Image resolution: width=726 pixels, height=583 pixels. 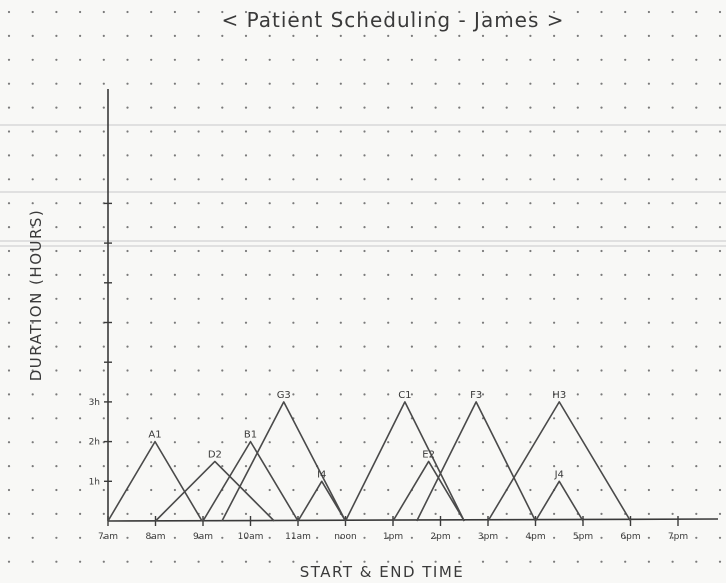 What do you see at coordinates (215, 454) in the screenshot?
I see `appointment-label: D2` at bounding box center [215, 454].